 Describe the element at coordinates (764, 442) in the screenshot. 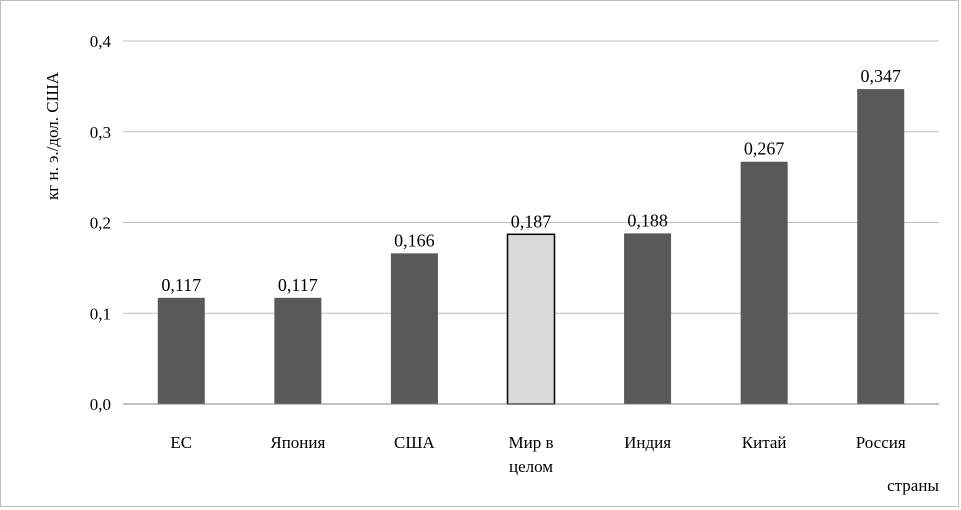

I see `x-tick-label: Китай` at that location.